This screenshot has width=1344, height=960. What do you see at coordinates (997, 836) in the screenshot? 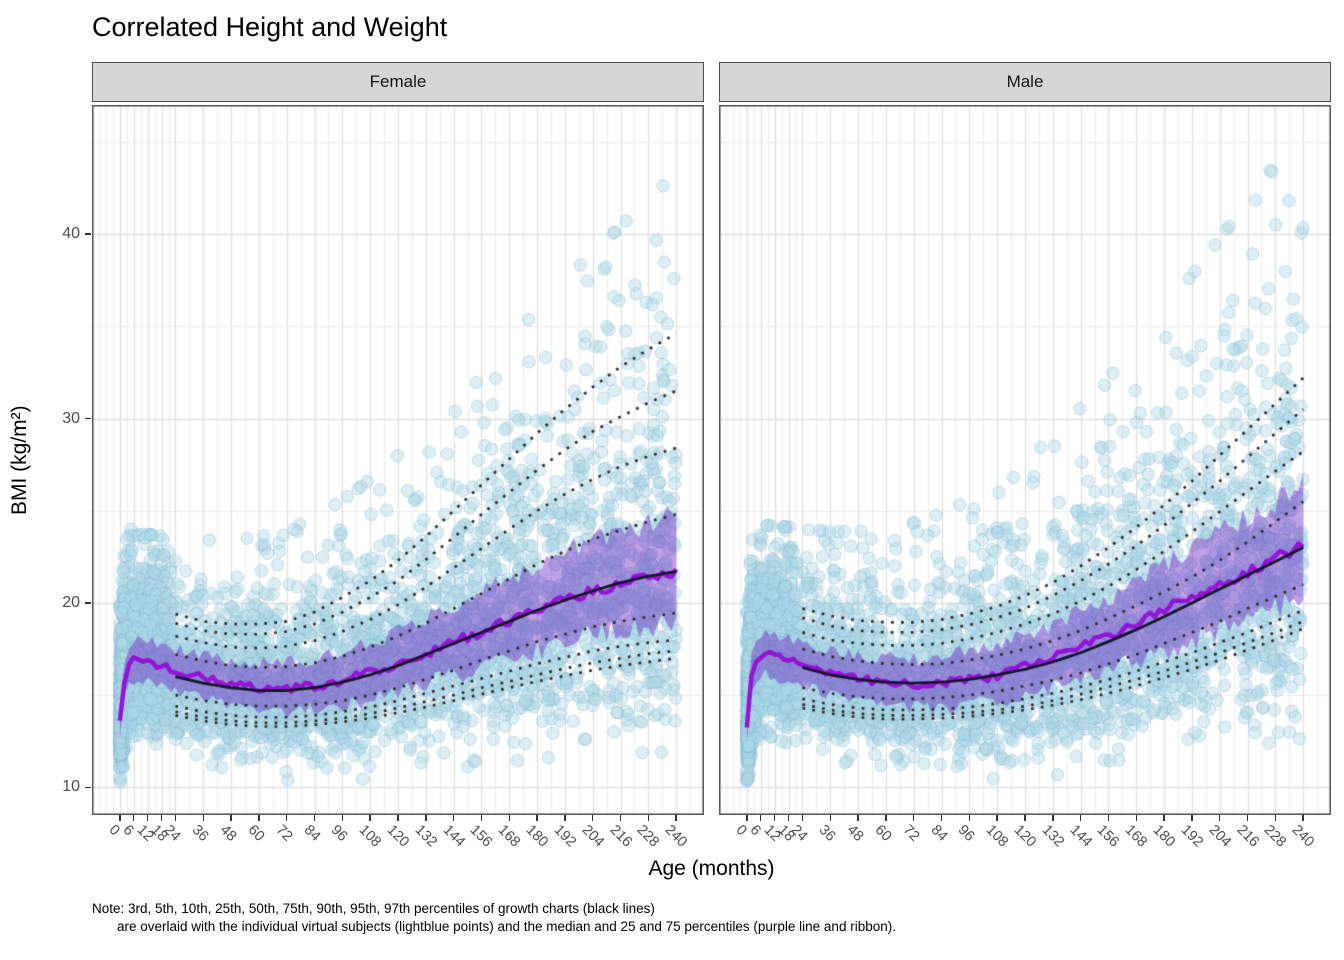
I see `x-tick-label: 108` at bounding box center [997, 836].